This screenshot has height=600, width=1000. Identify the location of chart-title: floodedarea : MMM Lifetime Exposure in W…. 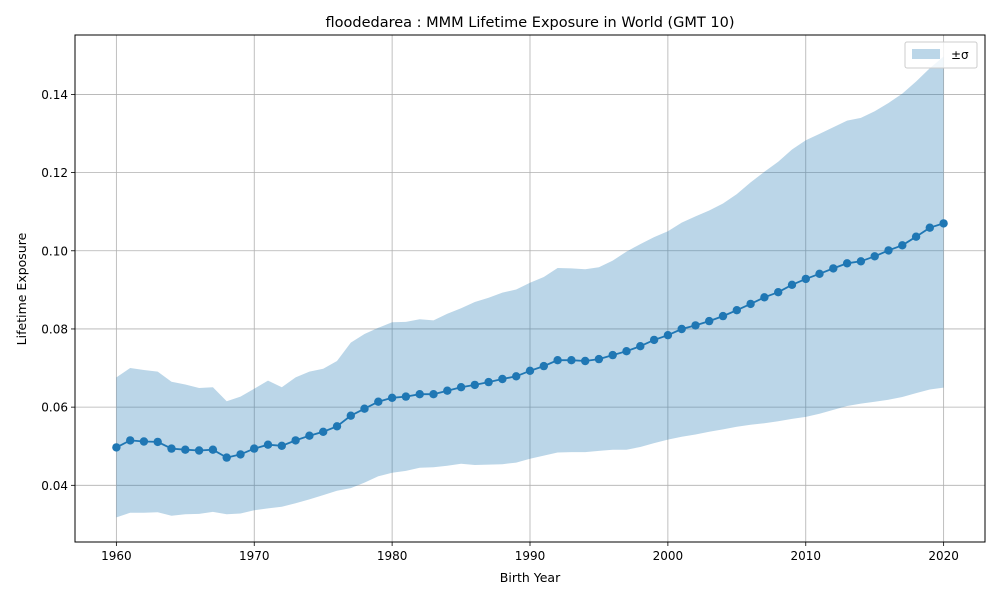
(530, 23).